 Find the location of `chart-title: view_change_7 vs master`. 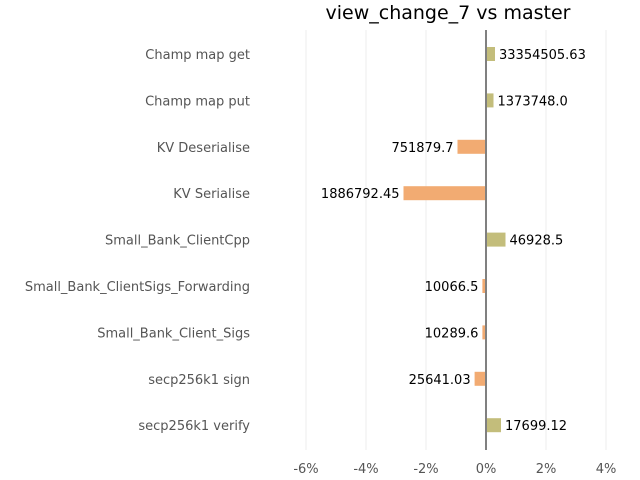

chart-title: view_change_7 vs master is located at coordinates (448, 13).